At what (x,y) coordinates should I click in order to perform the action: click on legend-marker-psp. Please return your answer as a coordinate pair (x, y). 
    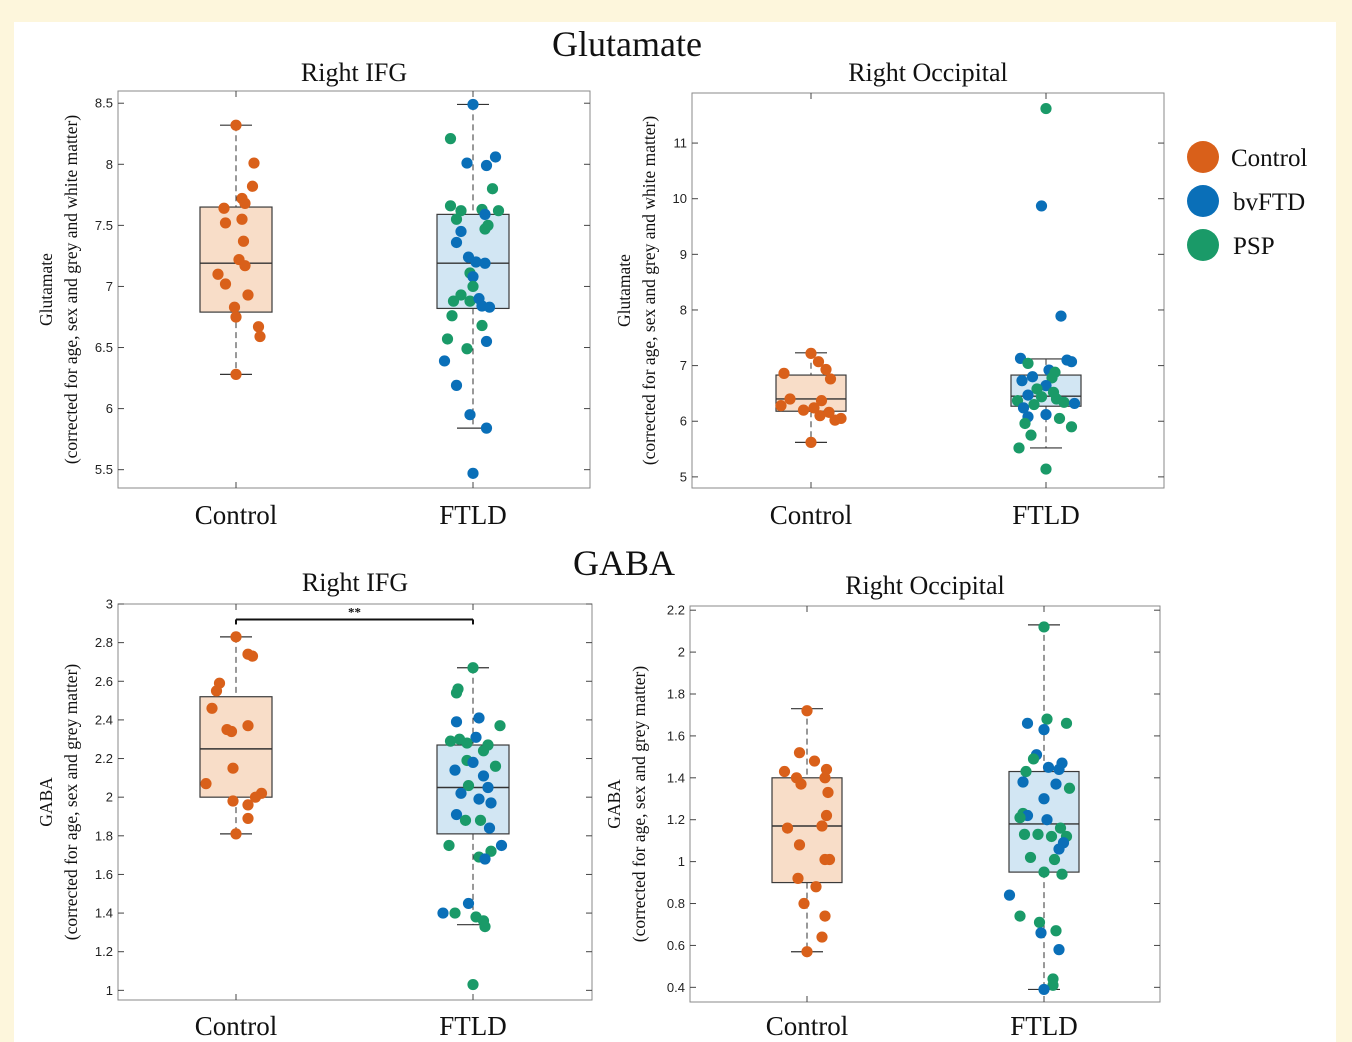
    Looking at the image, I should click on (1203, 245).